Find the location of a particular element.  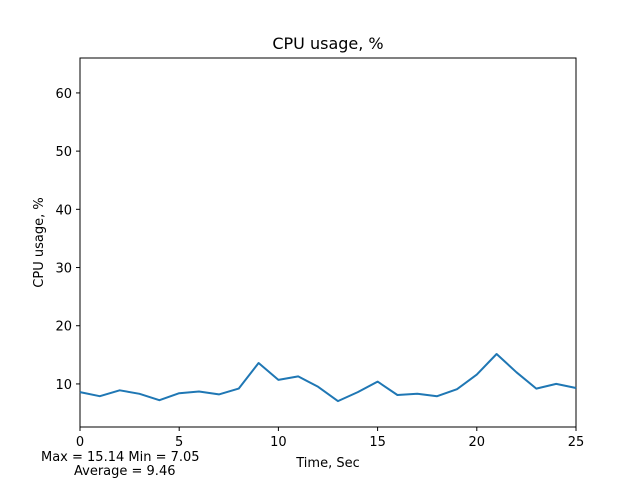

x-axis: 0 5 10 15 20 25 is located at coordinates (330, 438).